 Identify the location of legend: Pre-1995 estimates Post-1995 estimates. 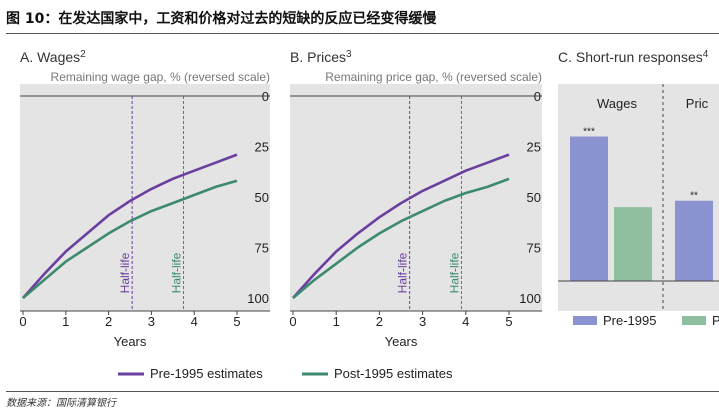
(285, 373).